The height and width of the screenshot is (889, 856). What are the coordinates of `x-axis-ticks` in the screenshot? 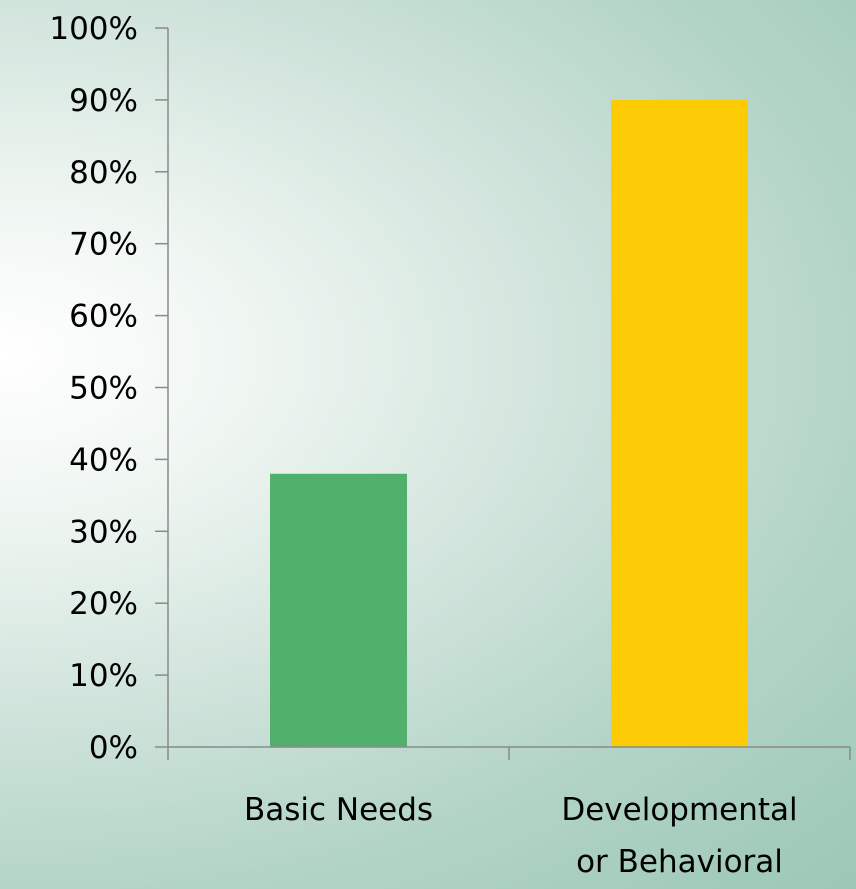 It's located at (509, 753).